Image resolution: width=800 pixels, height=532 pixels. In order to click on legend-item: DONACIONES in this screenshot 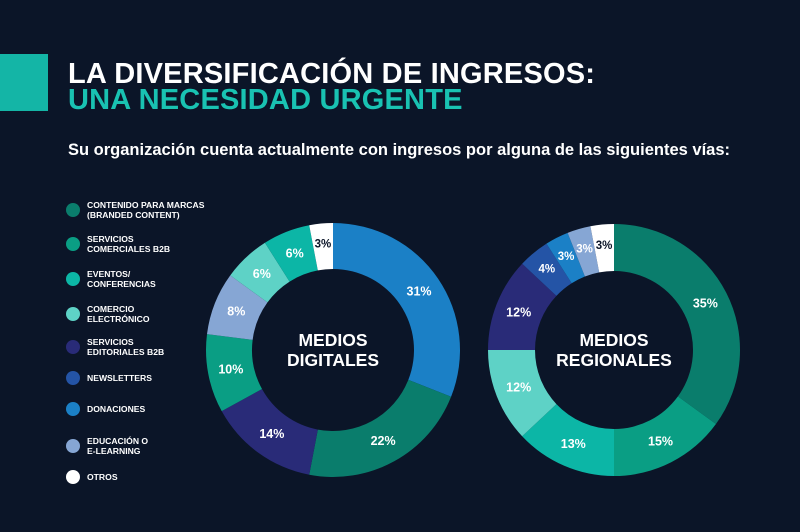, I will do `click(151, 409)`.